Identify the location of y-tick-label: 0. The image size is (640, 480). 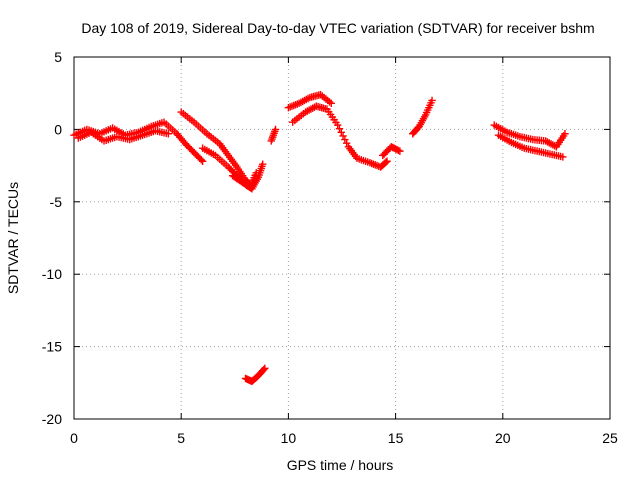
(58, 129).